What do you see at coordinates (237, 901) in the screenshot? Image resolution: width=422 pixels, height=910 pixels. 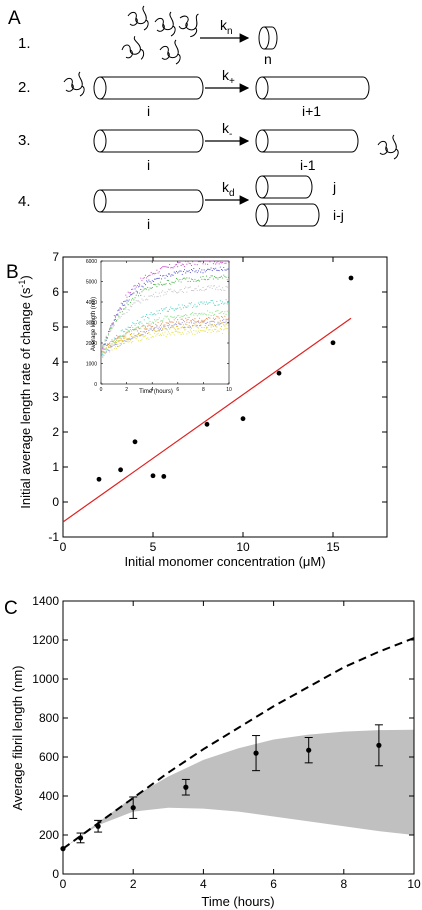 I see `panel-c-x-axis-label: Time (hours)` at bounding box center [237, 901].